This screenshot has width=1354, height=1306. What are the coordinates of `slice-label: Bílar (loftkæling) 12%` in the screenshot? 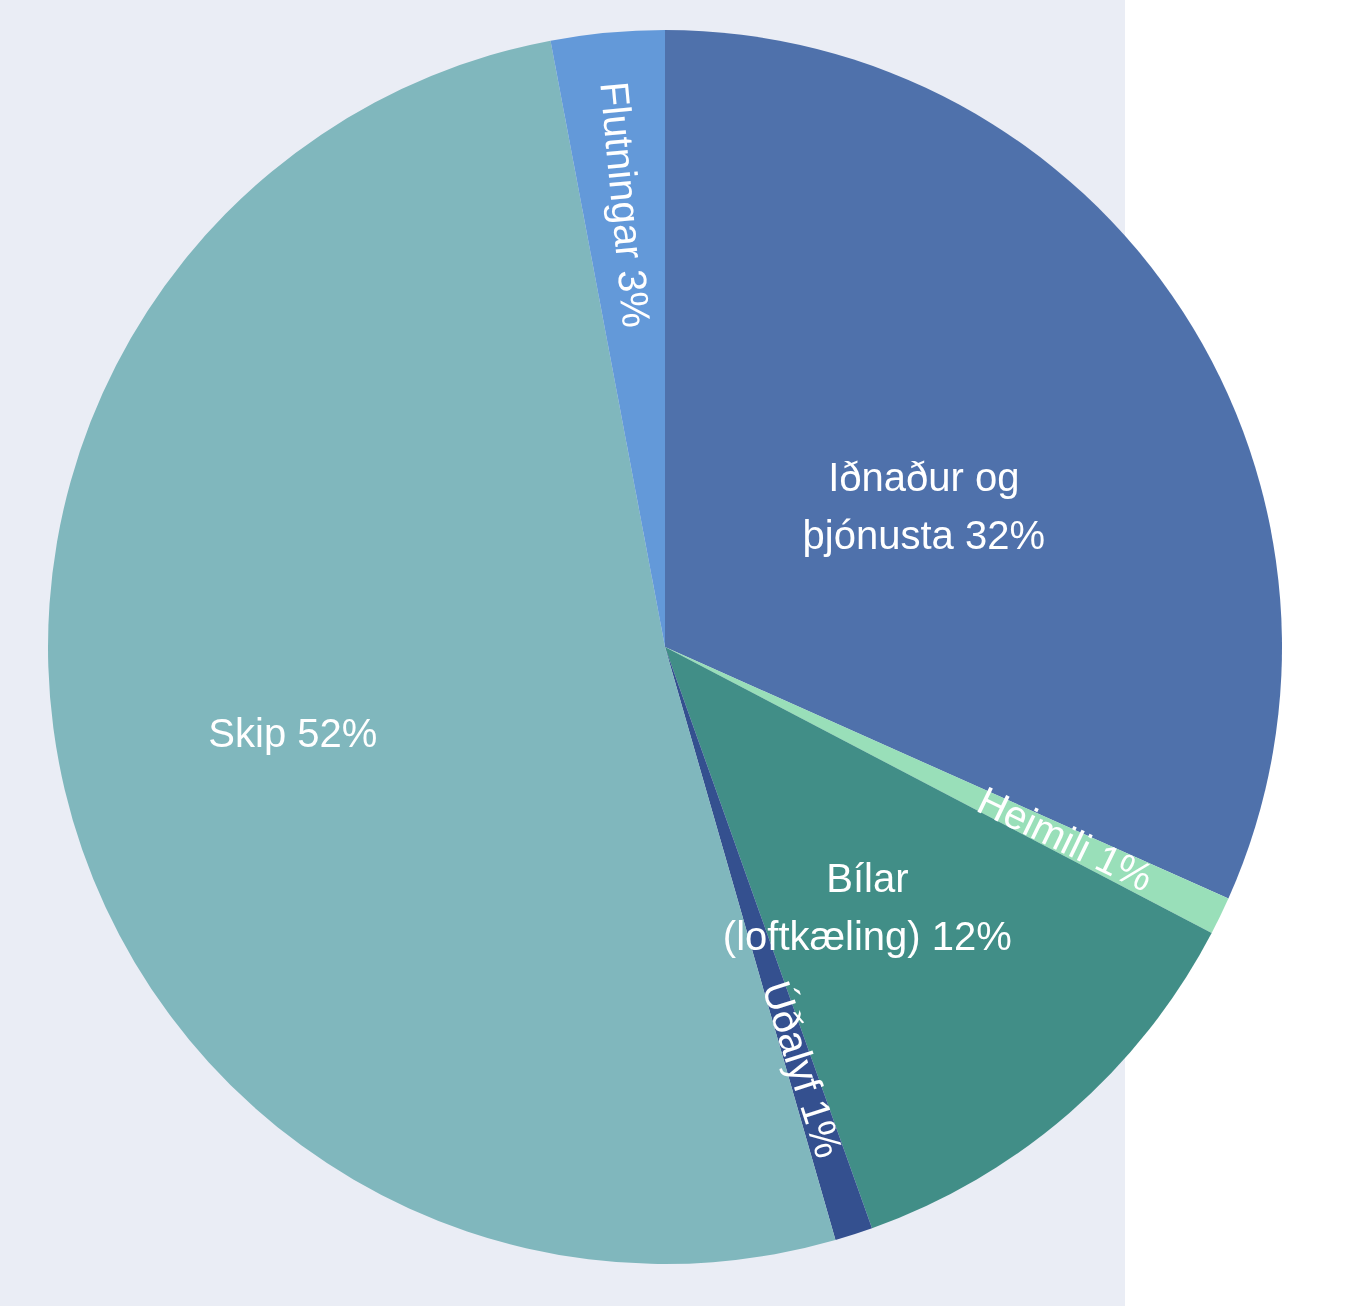 It's located at (867, 906).